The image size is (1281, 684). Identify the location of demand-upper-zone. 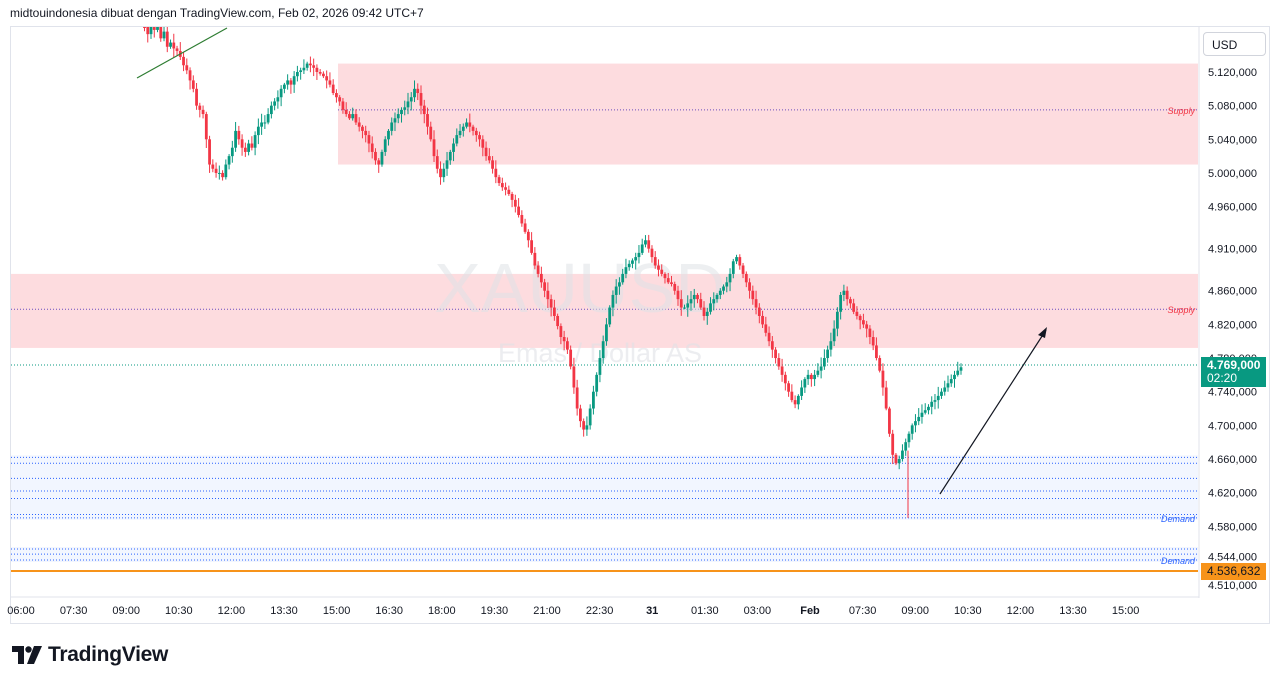
(604, 487).